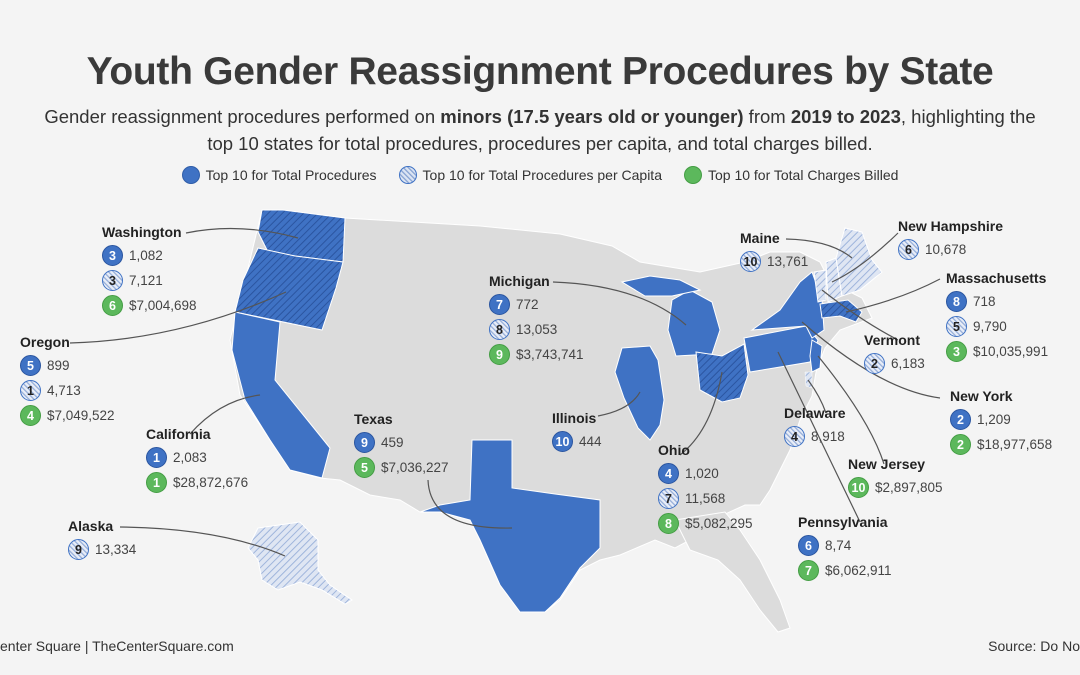 The height and width of the screenshot is (675, 1080). I want to click on state-label-oregon: Oregon 5 899 1 4,713 4 $7,049,522, so click(67, 381).